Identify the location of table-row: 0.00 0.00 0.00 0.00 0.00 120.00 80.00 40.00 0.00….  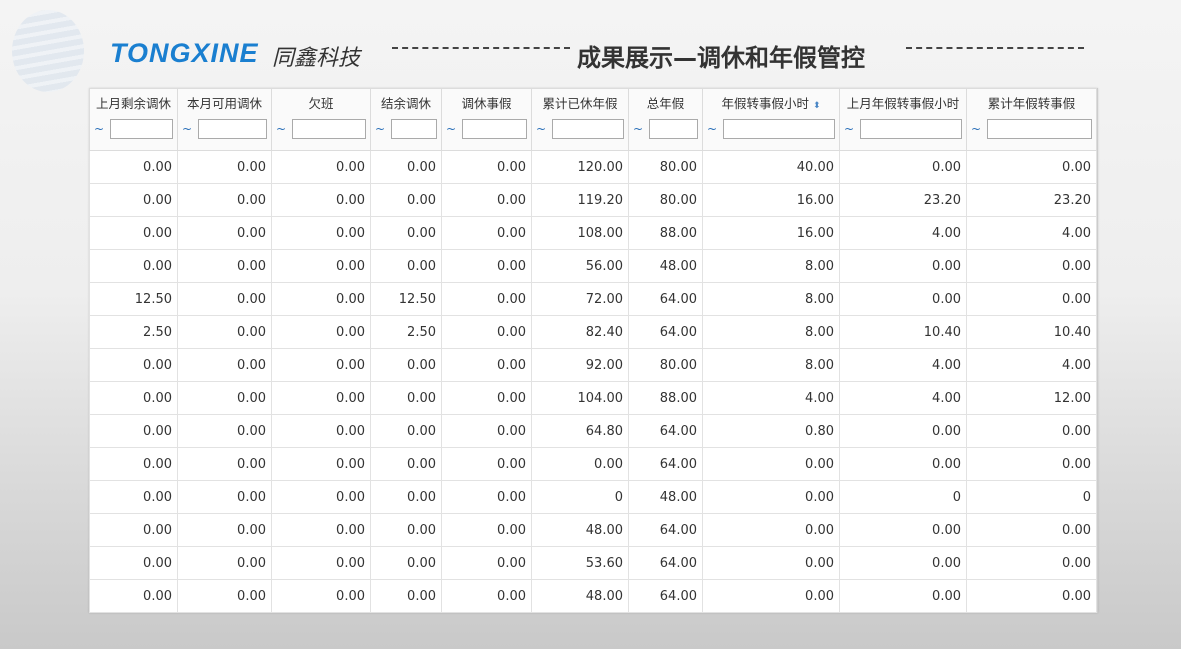
(593, 167).